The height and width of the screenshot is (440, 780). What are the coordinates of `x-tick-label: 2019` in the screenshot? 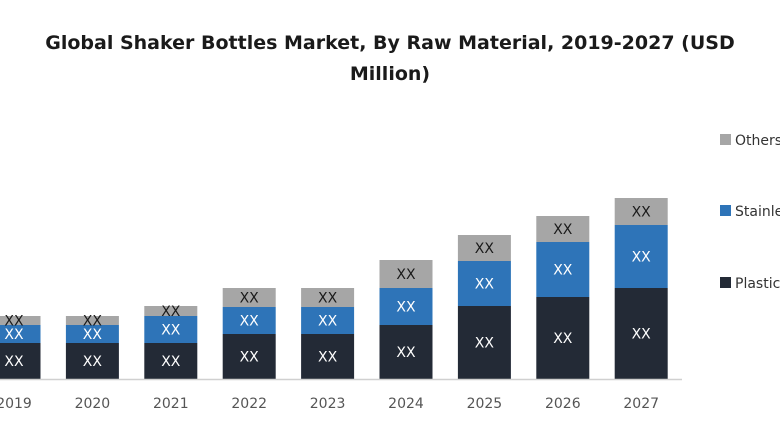 It's located at (16, 404).